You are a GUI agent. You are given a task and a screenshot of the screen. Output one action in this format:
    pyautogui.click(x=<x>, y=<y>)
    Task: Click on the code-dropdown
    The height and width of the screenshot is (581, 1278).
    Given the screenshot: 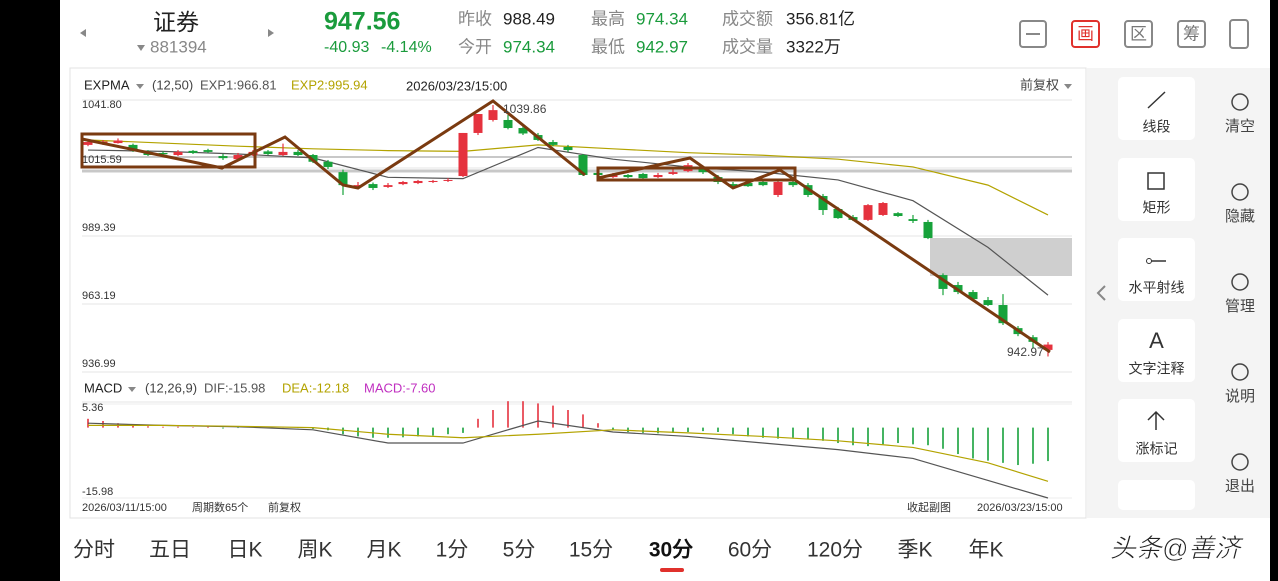 What is the action you would take?
    pyautogui.click(x=141, y=48)
    